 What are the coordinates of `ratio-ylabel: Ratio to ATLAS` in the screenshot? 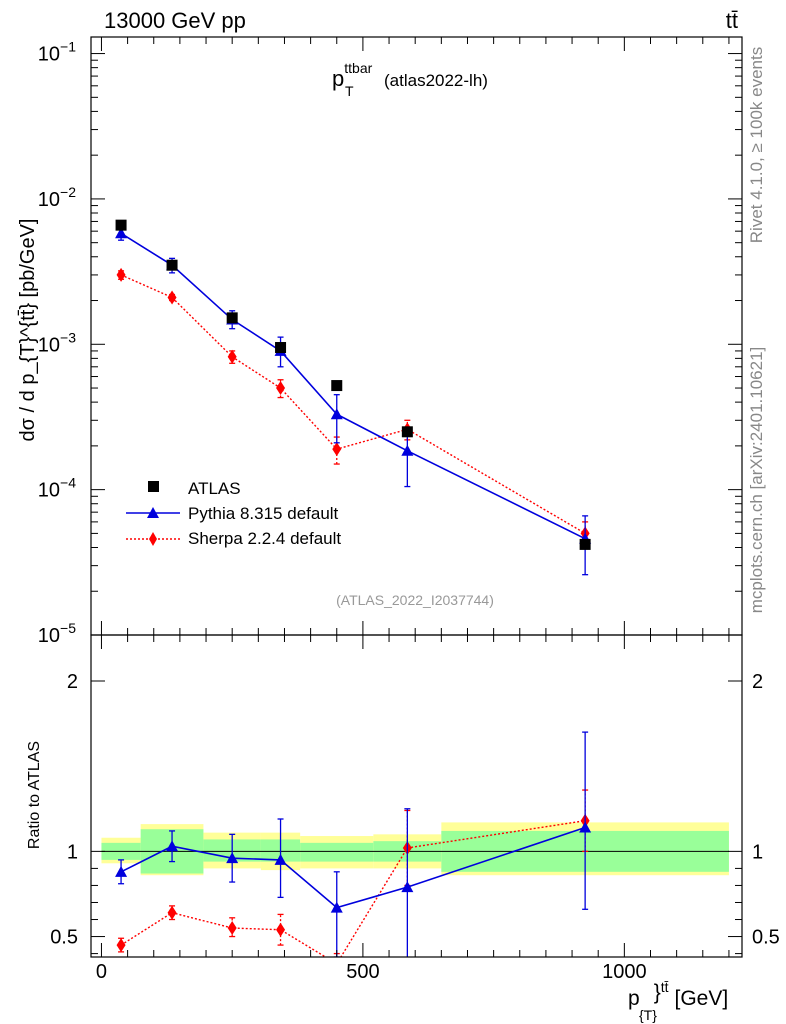 It's located at (34, 795).